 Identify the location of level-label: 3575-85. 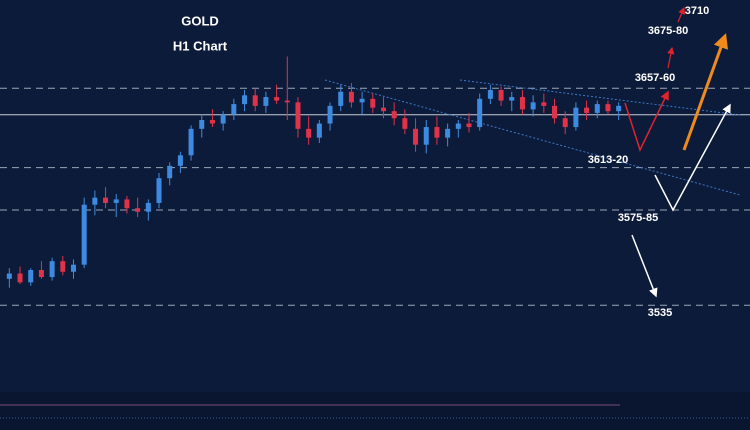
(638, 218).